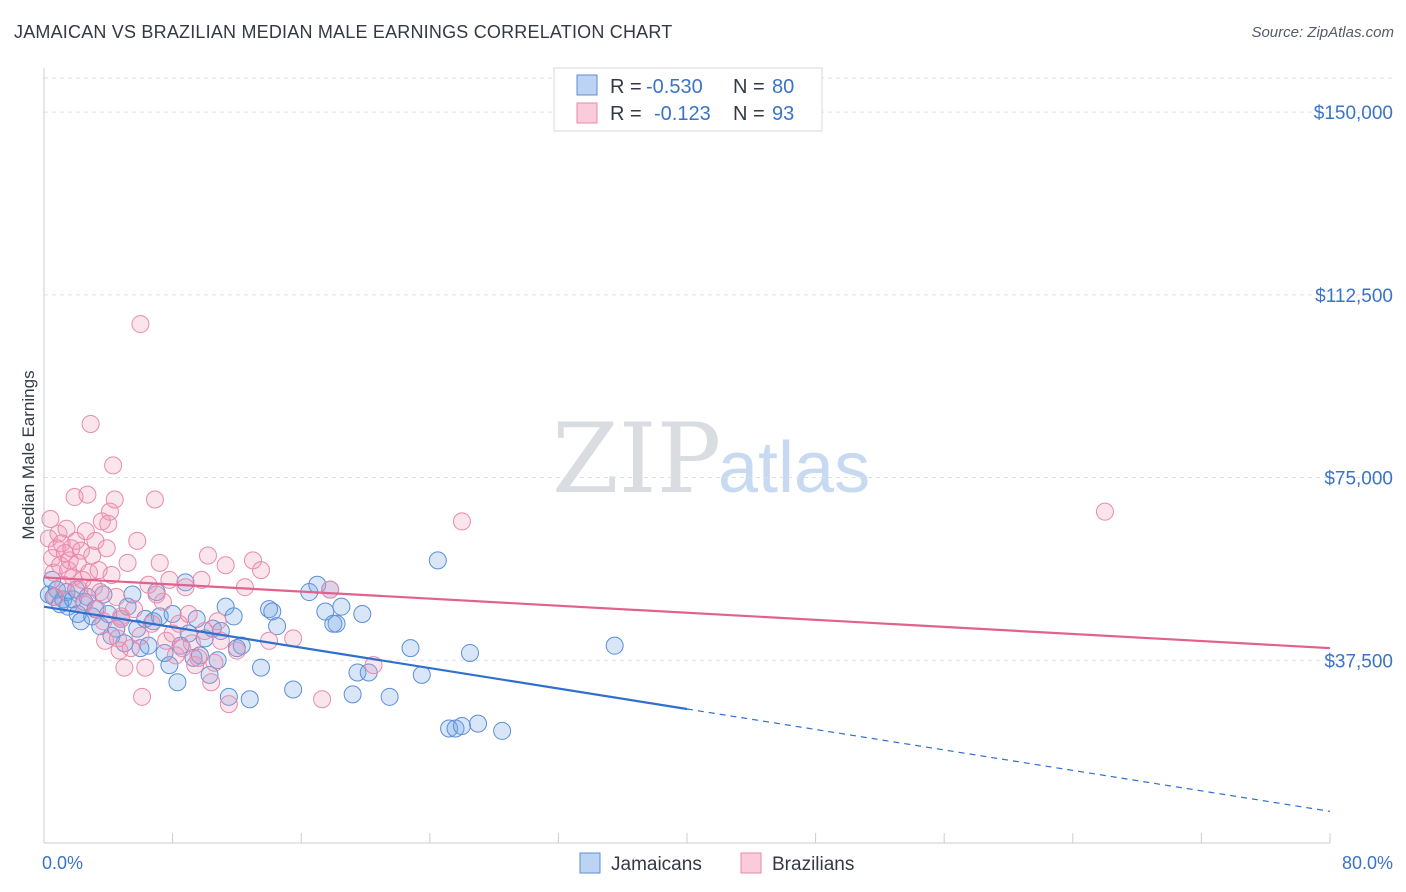  I want to click on x-tick-label-0: 0.0%, so click(62, 863).